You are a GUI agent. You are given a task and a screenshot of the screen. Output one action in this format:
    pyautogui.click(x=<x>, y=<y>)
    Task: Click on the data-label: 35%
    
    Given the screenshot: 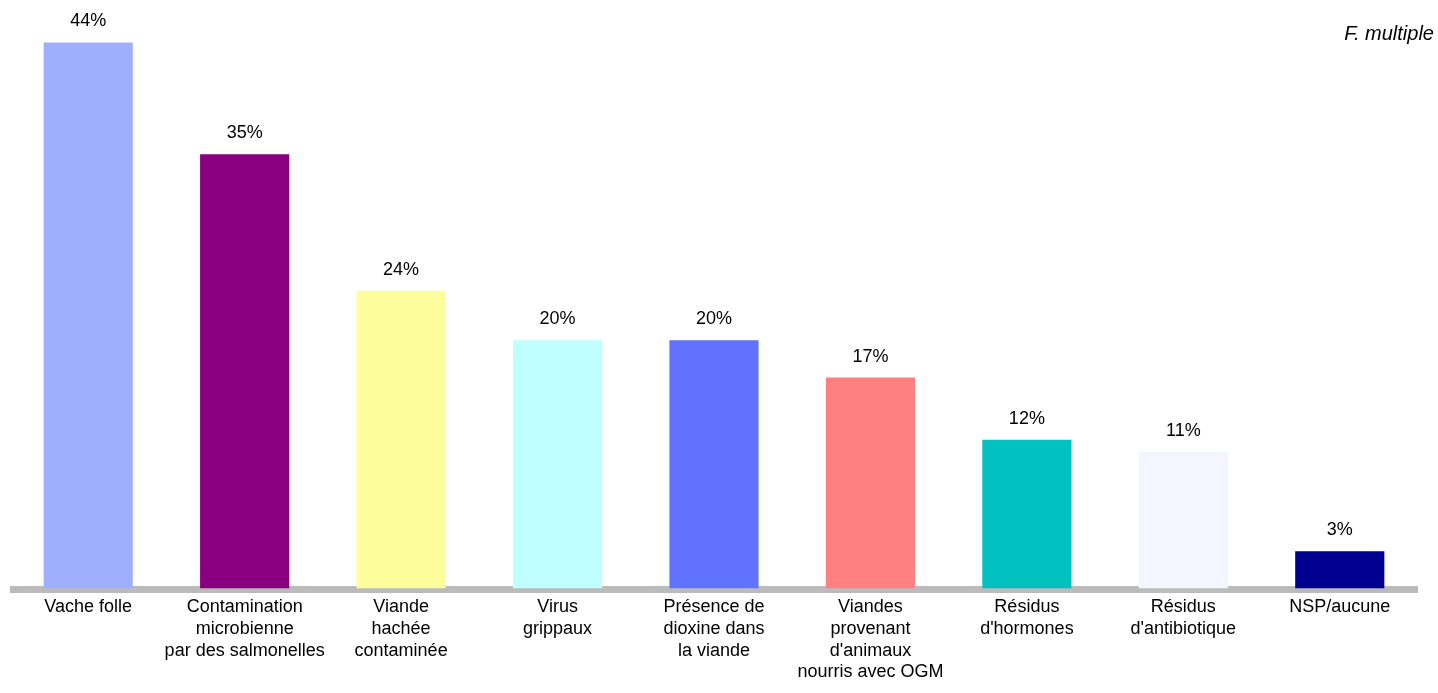 What is the action you would take?
    pyautogui.click(x=244, y=132)
    